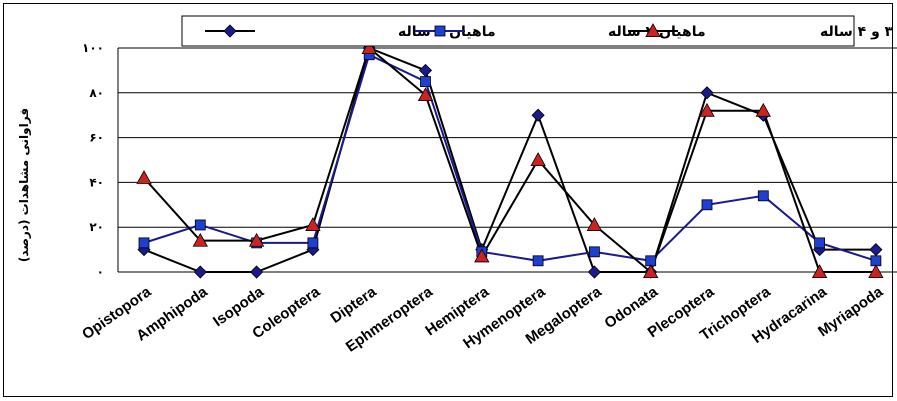 This screenshot has height=401, width=897. What do you see at coordinates (96, 182) in the screenshot?
I see `y-tick-label: ۴۰` at bounding box center [96, 182].